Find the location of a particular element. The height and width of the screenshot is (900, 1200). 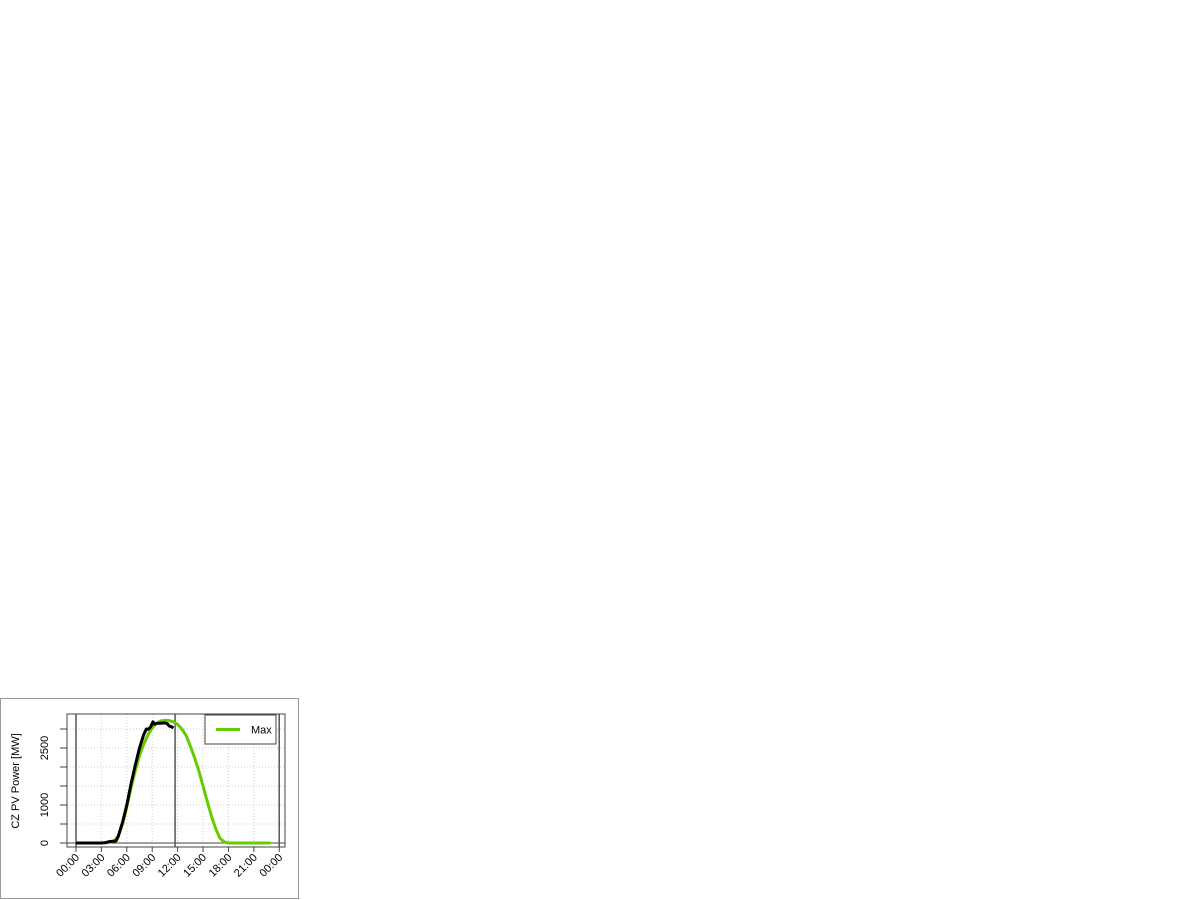

x-tick-label: 12:00 is located at coordinates (170, 866).